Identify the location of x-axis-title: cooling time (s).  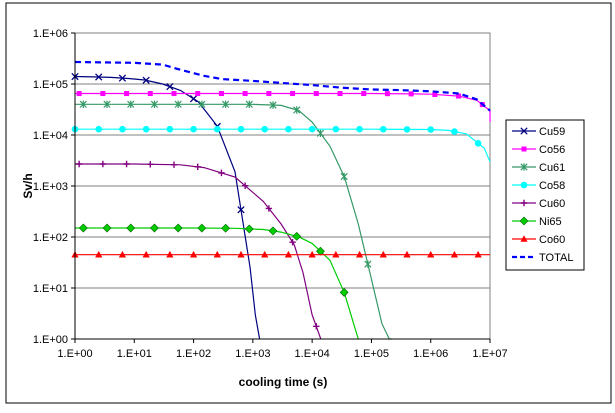
(283, 382).